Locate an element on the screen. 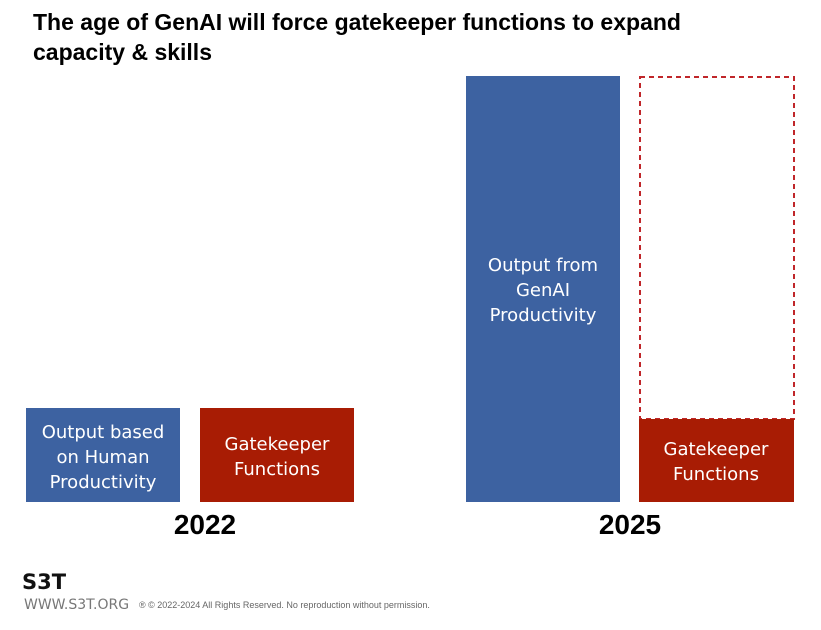  year: 2022 is located at coordinates (205, 524).